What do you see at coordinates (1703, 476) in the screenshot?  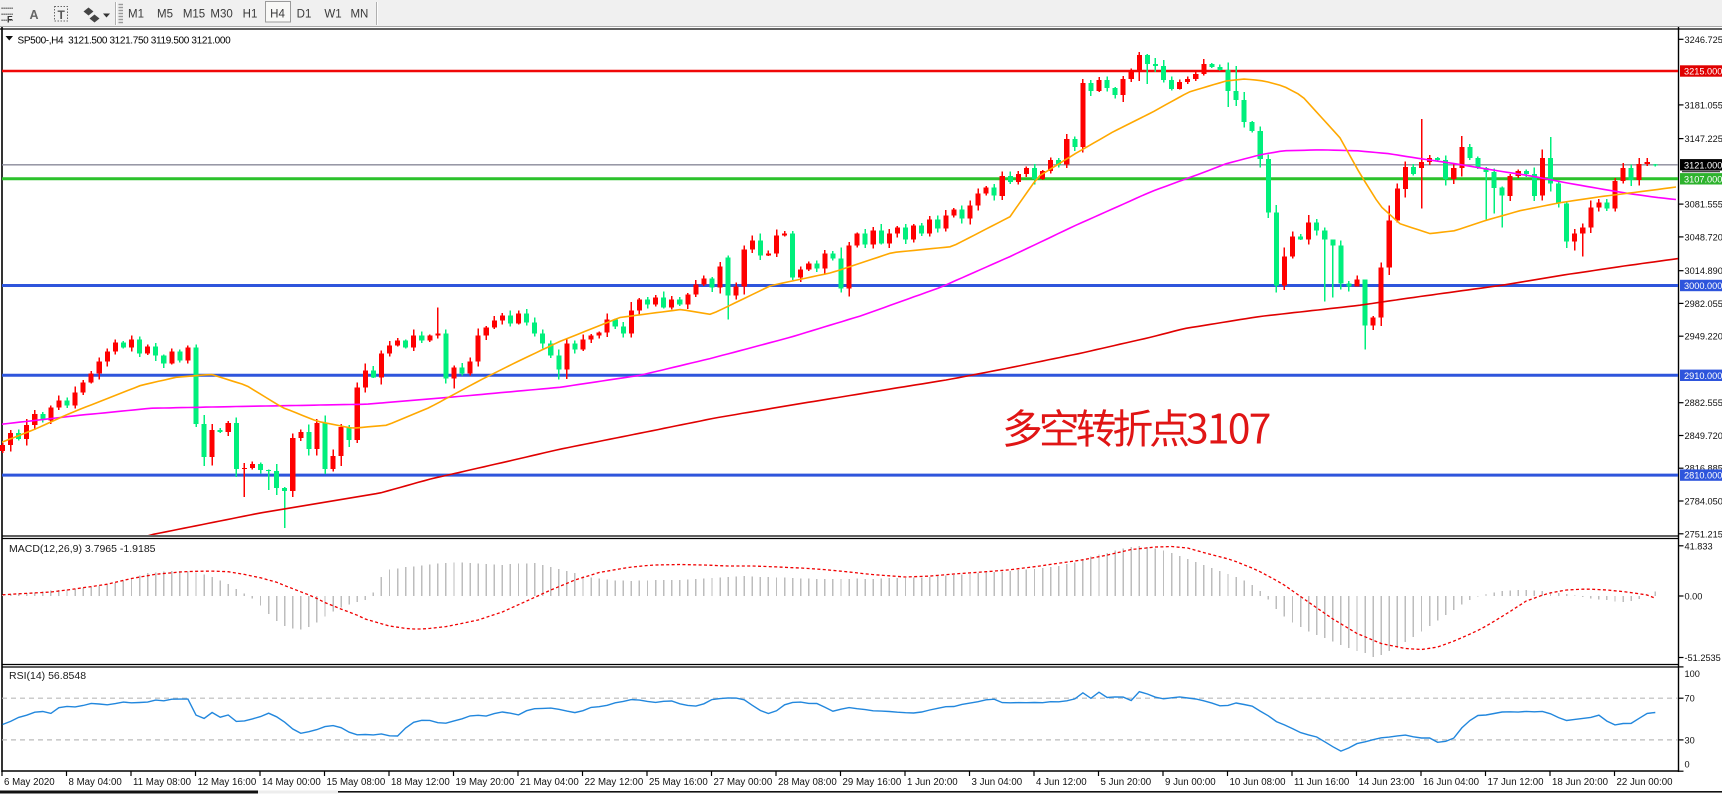 I see `svg-text: 2810.000` at bounding box center [1703, 476].